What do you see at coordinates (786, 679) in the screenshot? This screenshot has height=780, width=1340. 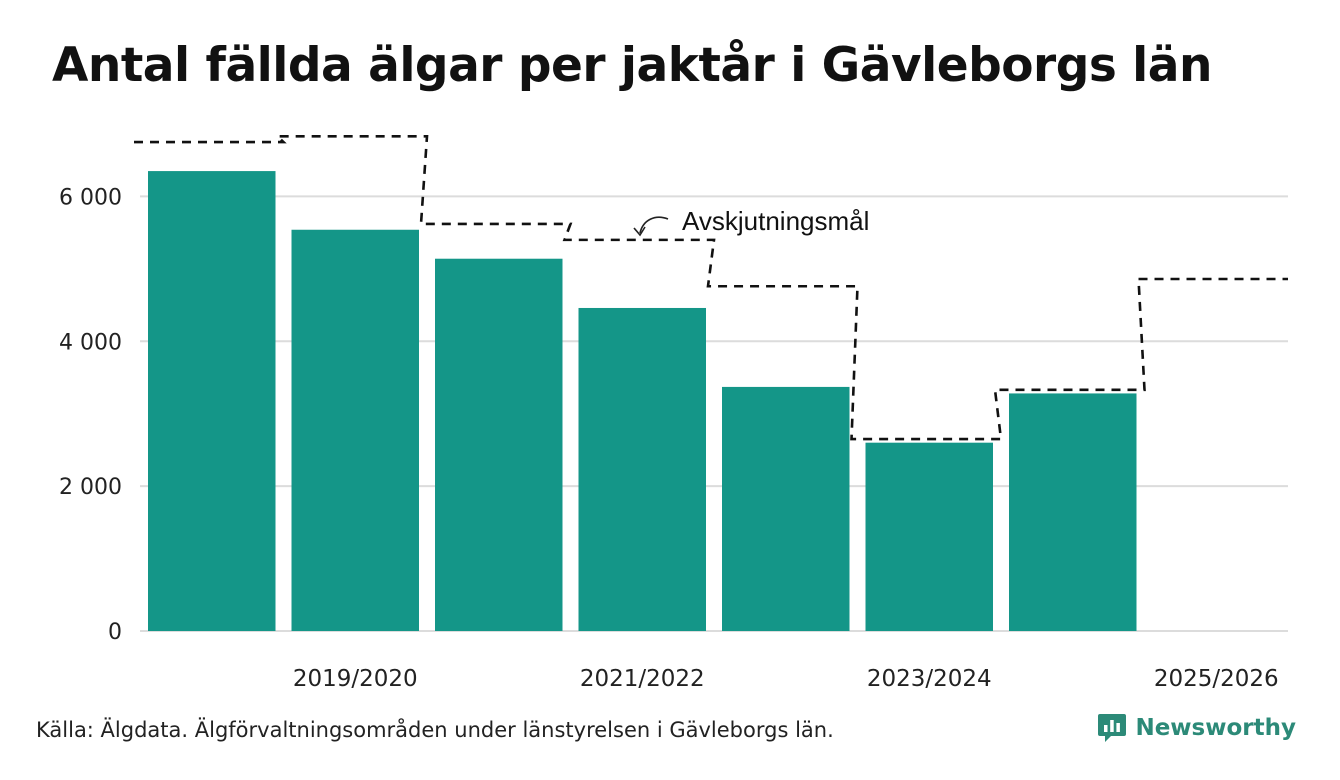 I see `x-tick-labels: 2019/2020 2021/2022 2023/2024 2025/2026` at bounding box center [786, 679].